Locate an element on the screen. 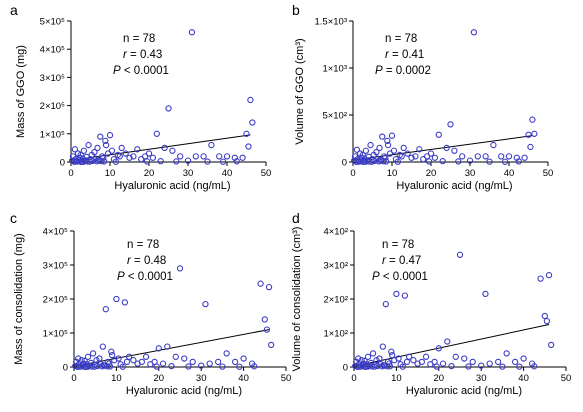 The image size is (583, 412). x-tick-label: 30 is located at coordinates (201, 378).